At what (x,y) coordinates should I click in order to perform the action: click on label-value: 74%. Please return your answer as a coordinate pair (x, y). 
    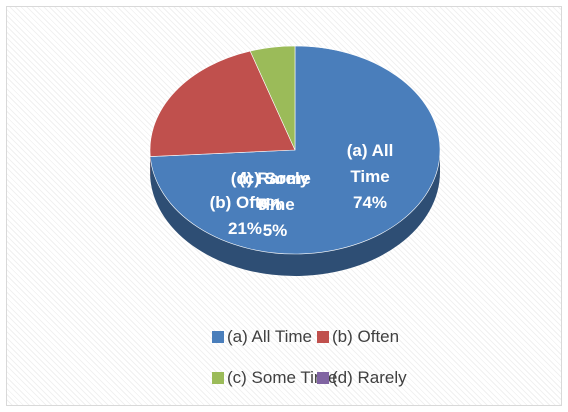
    Looking at the image, I should click on (370, 202).